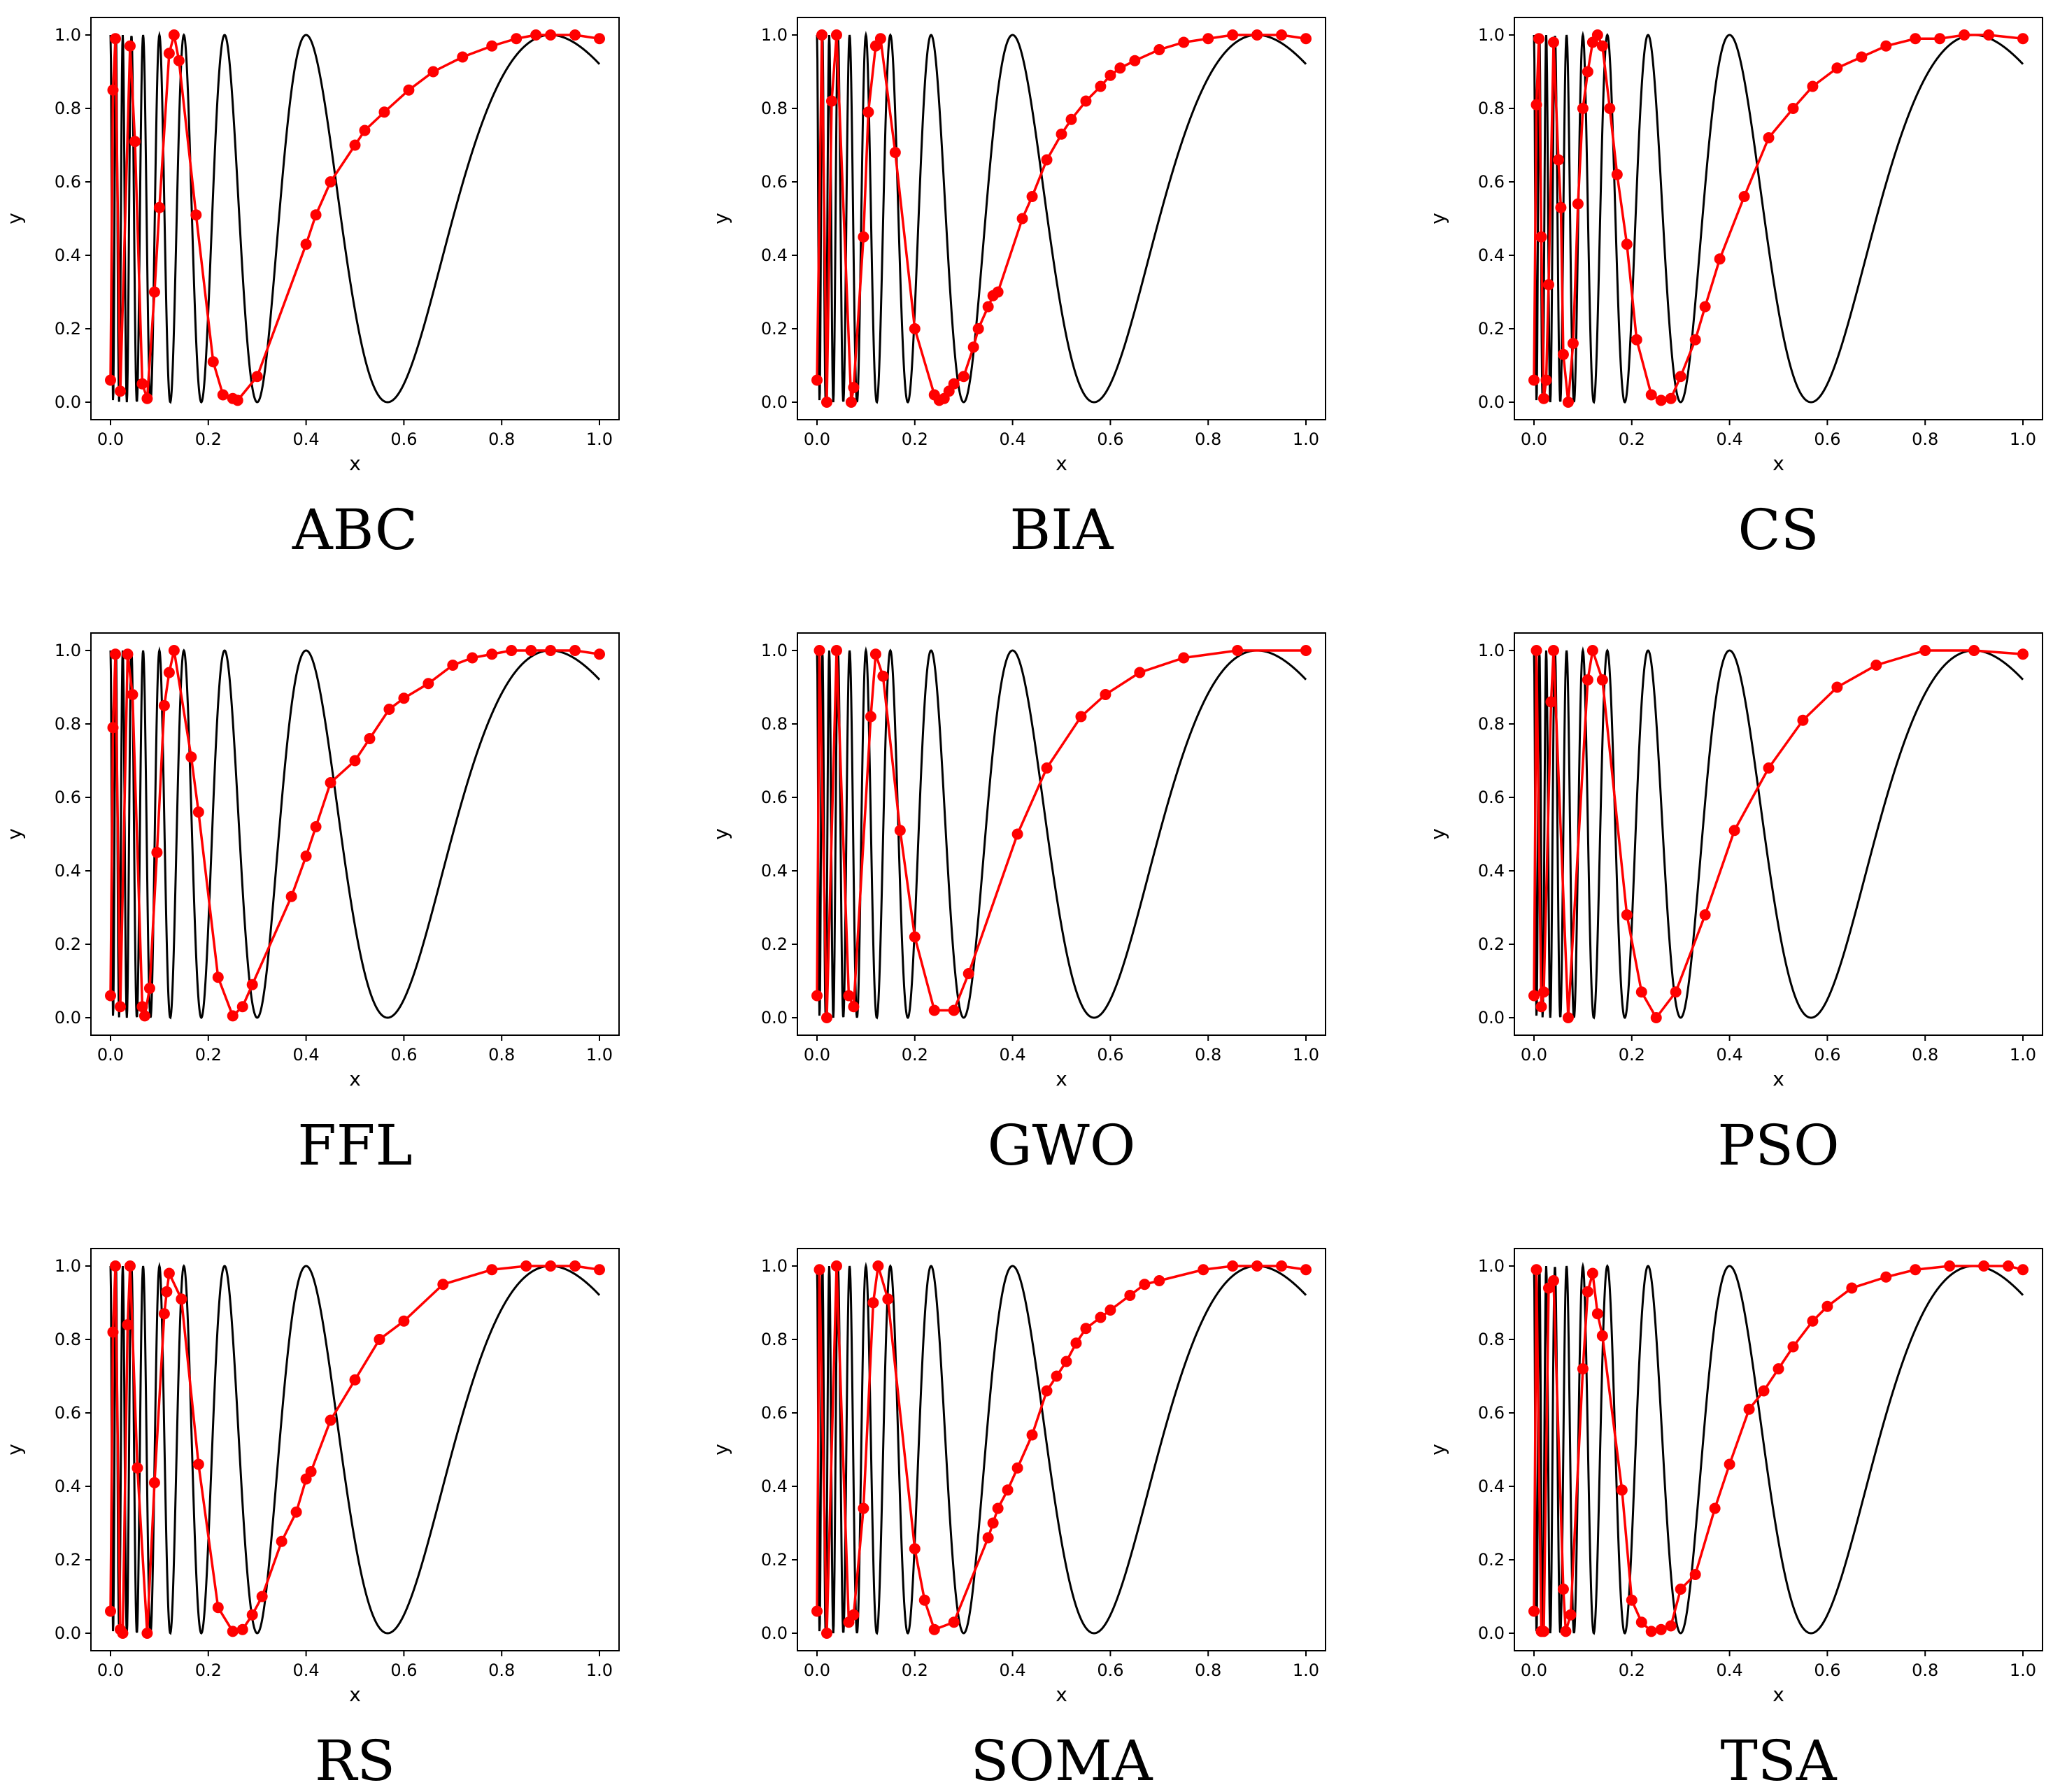 The width and height of the screenshot is (2060, 1792). I want to click on x-axis-label: x, so click(355, 1078).